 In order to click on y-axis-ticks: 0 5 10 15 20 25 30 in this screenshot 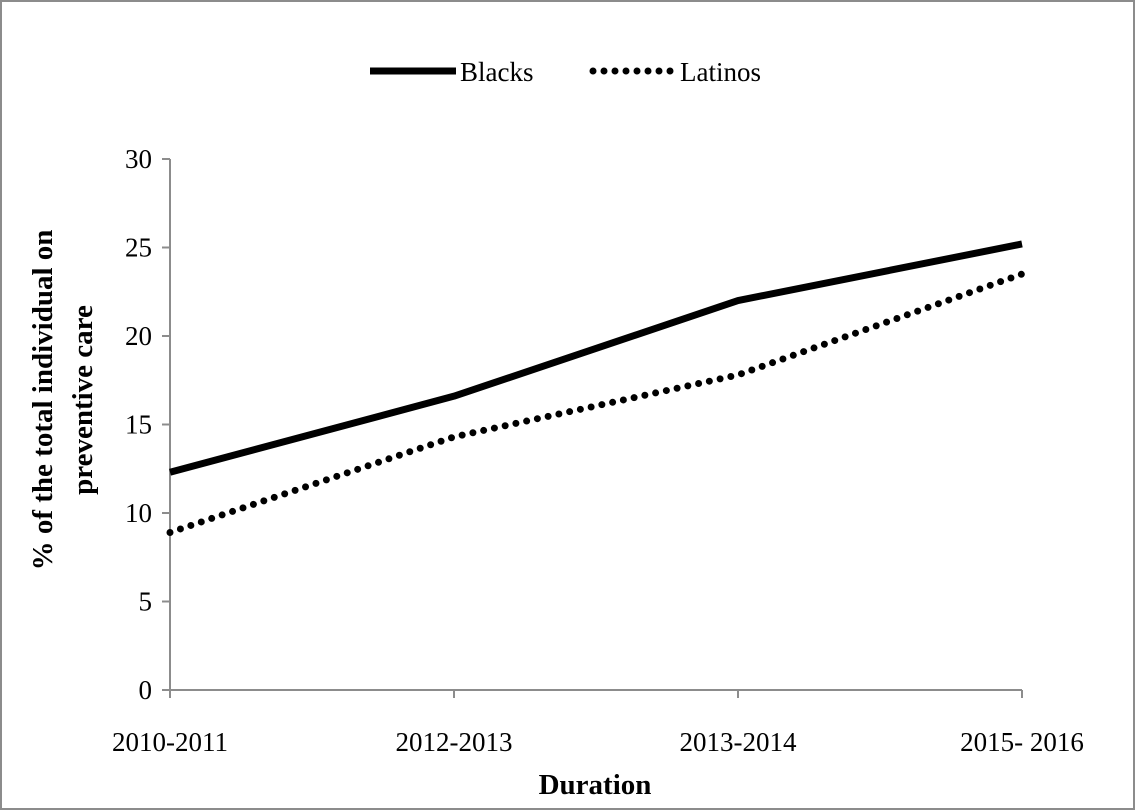, I will do `click(147, 424)`.